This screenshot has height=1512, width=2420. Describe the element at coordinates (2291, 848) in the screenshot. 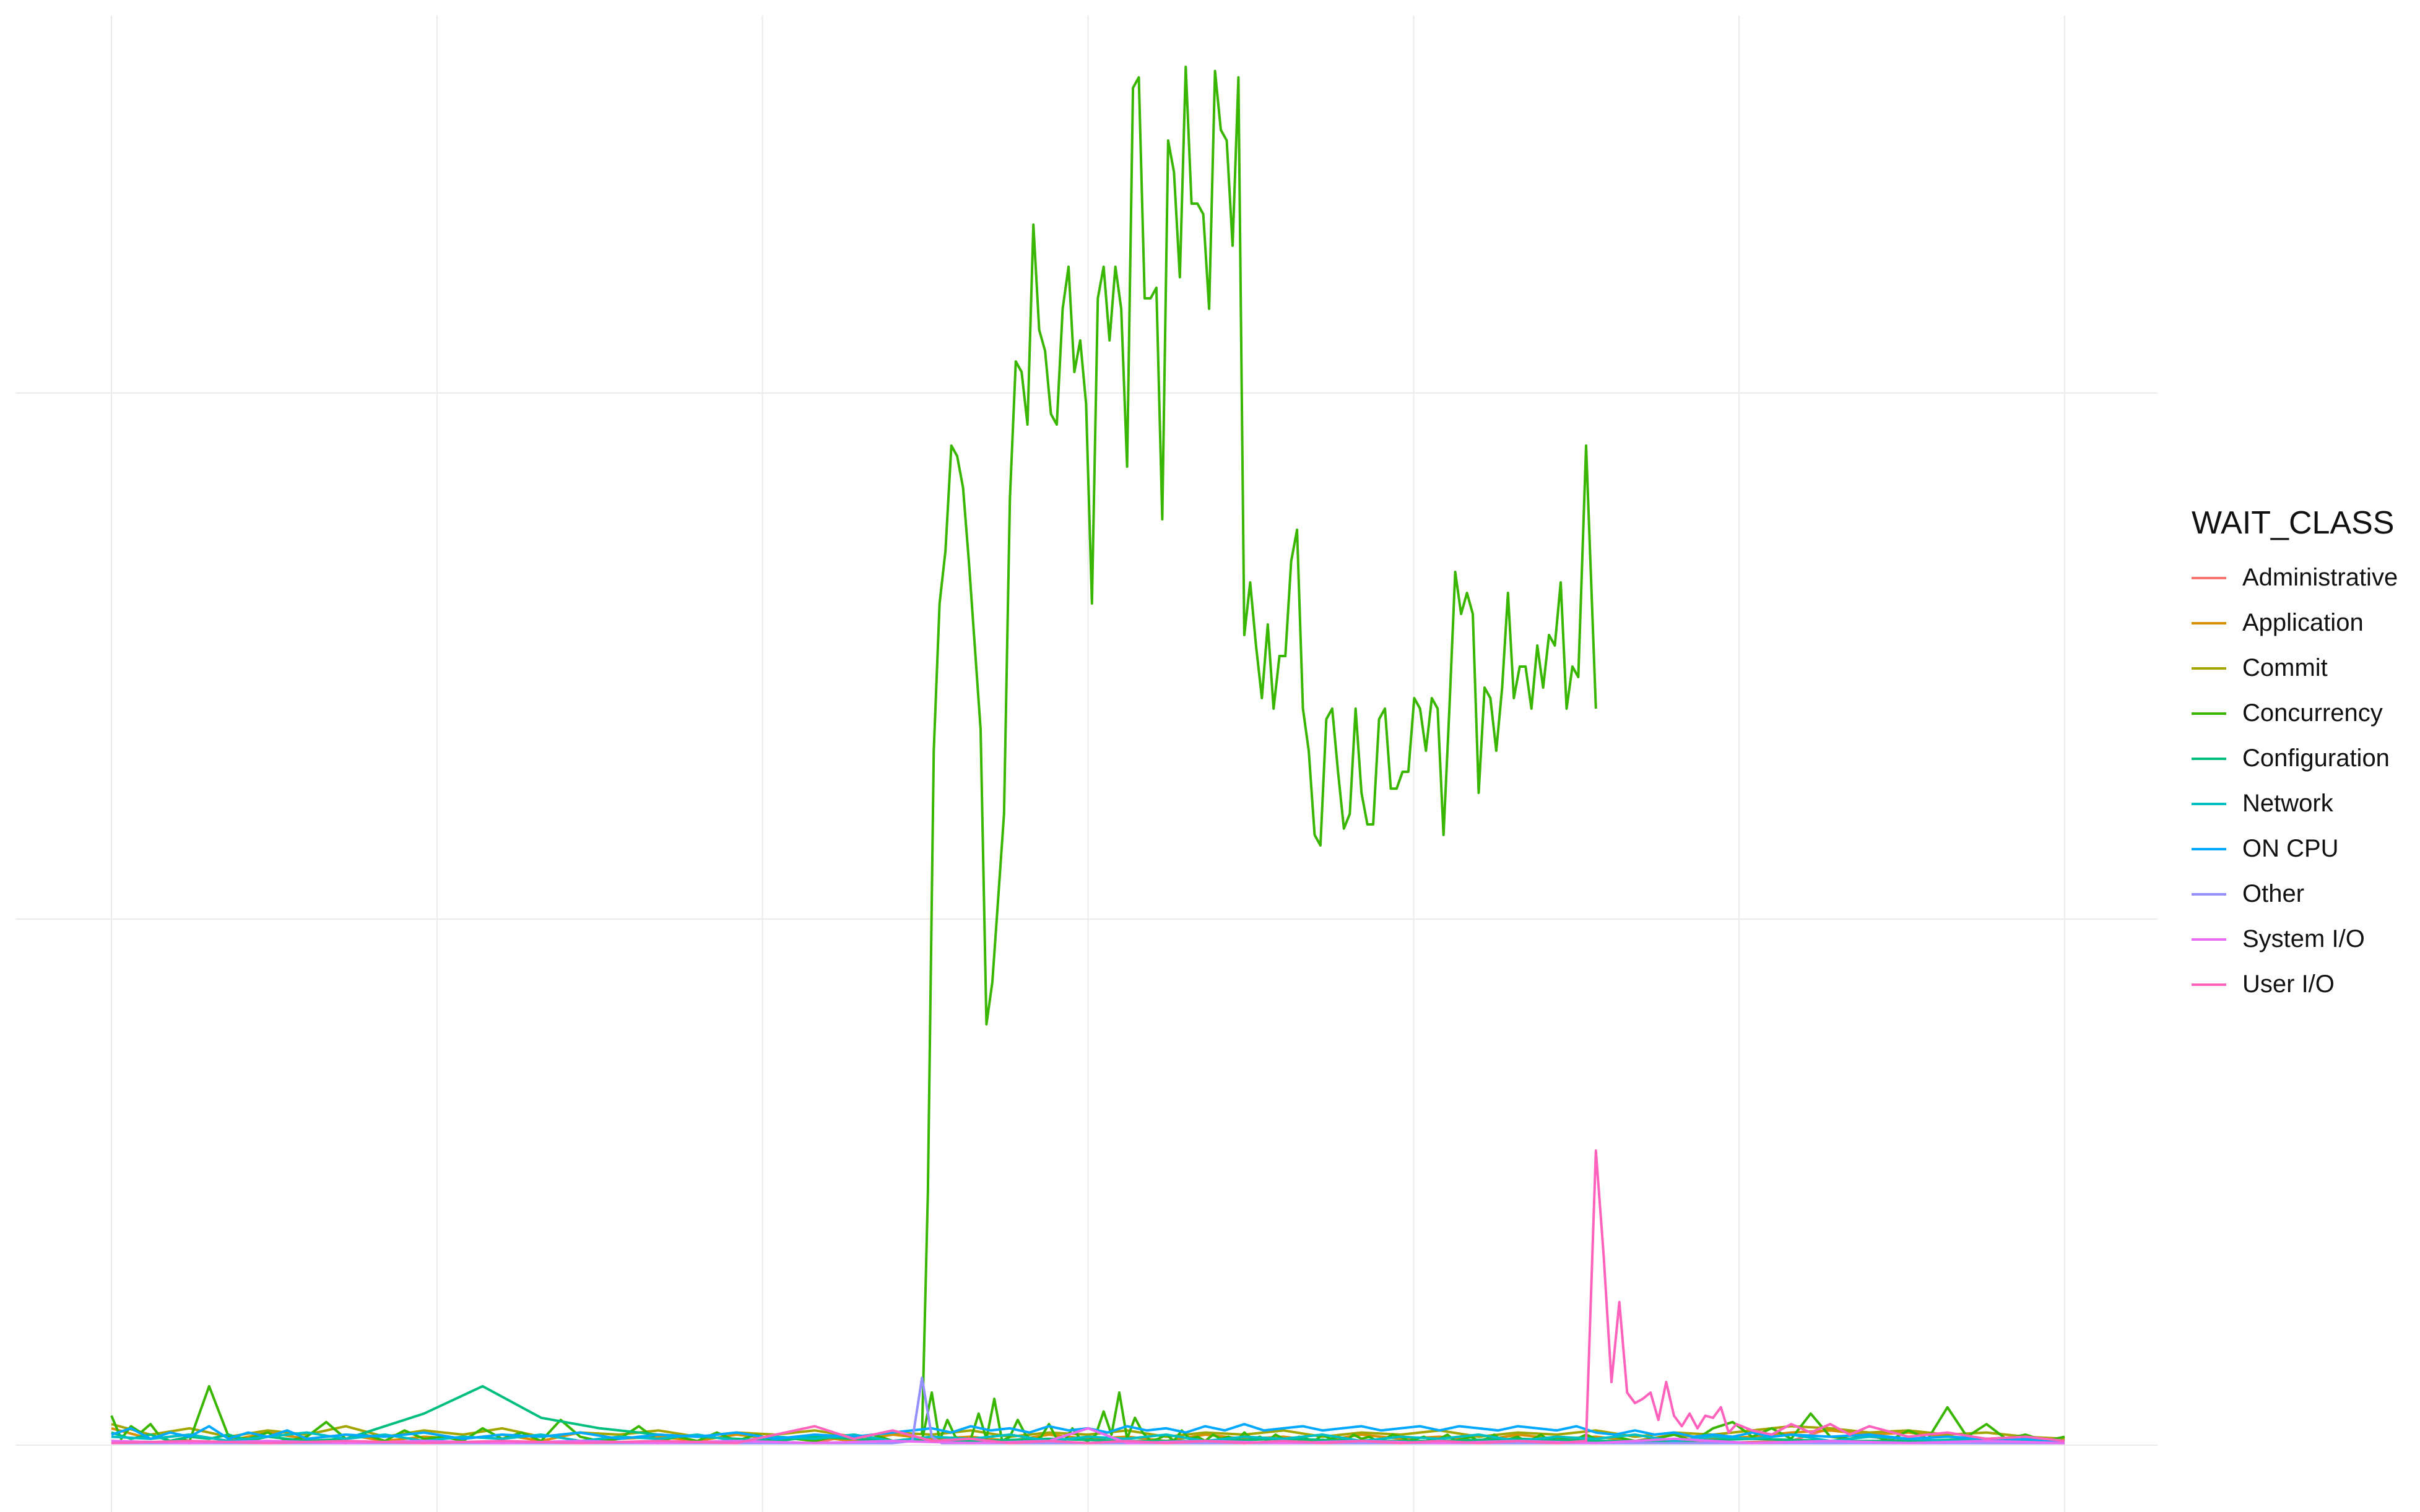

I see `legend-label: ON CPU` at that location.